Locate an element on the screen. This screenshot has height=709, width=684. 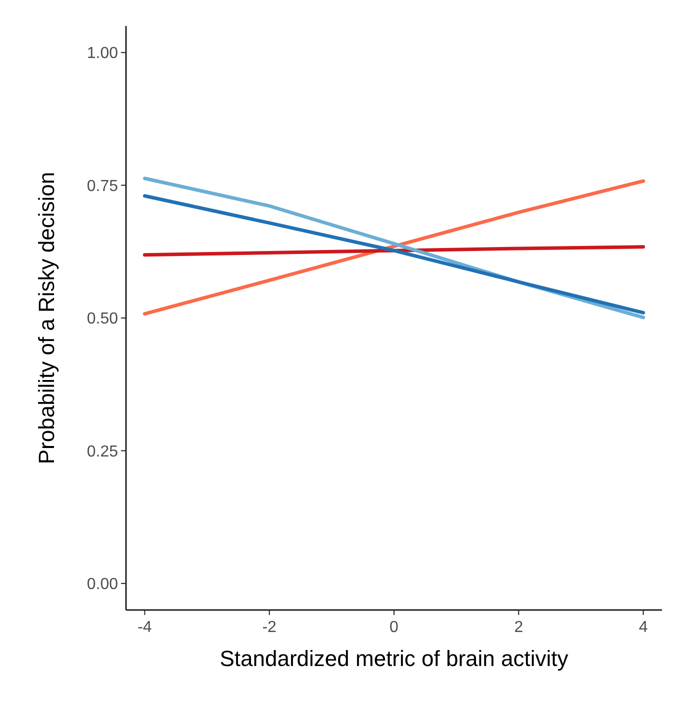
y-tick-label: 0.00 is located at coordinates (102, 585).